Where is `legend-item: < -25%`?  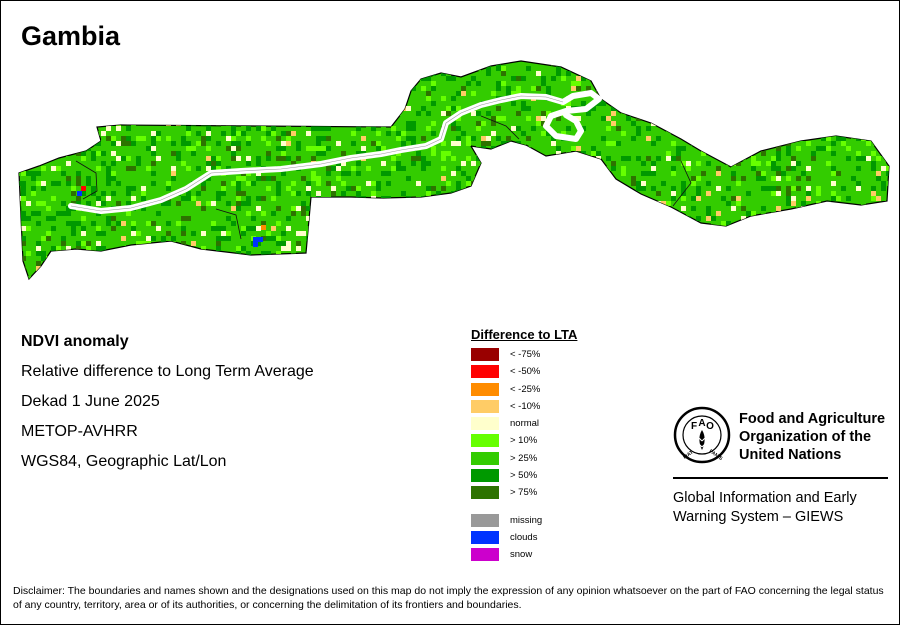
legend-item: < -25% is located at coordinates (524, 389).